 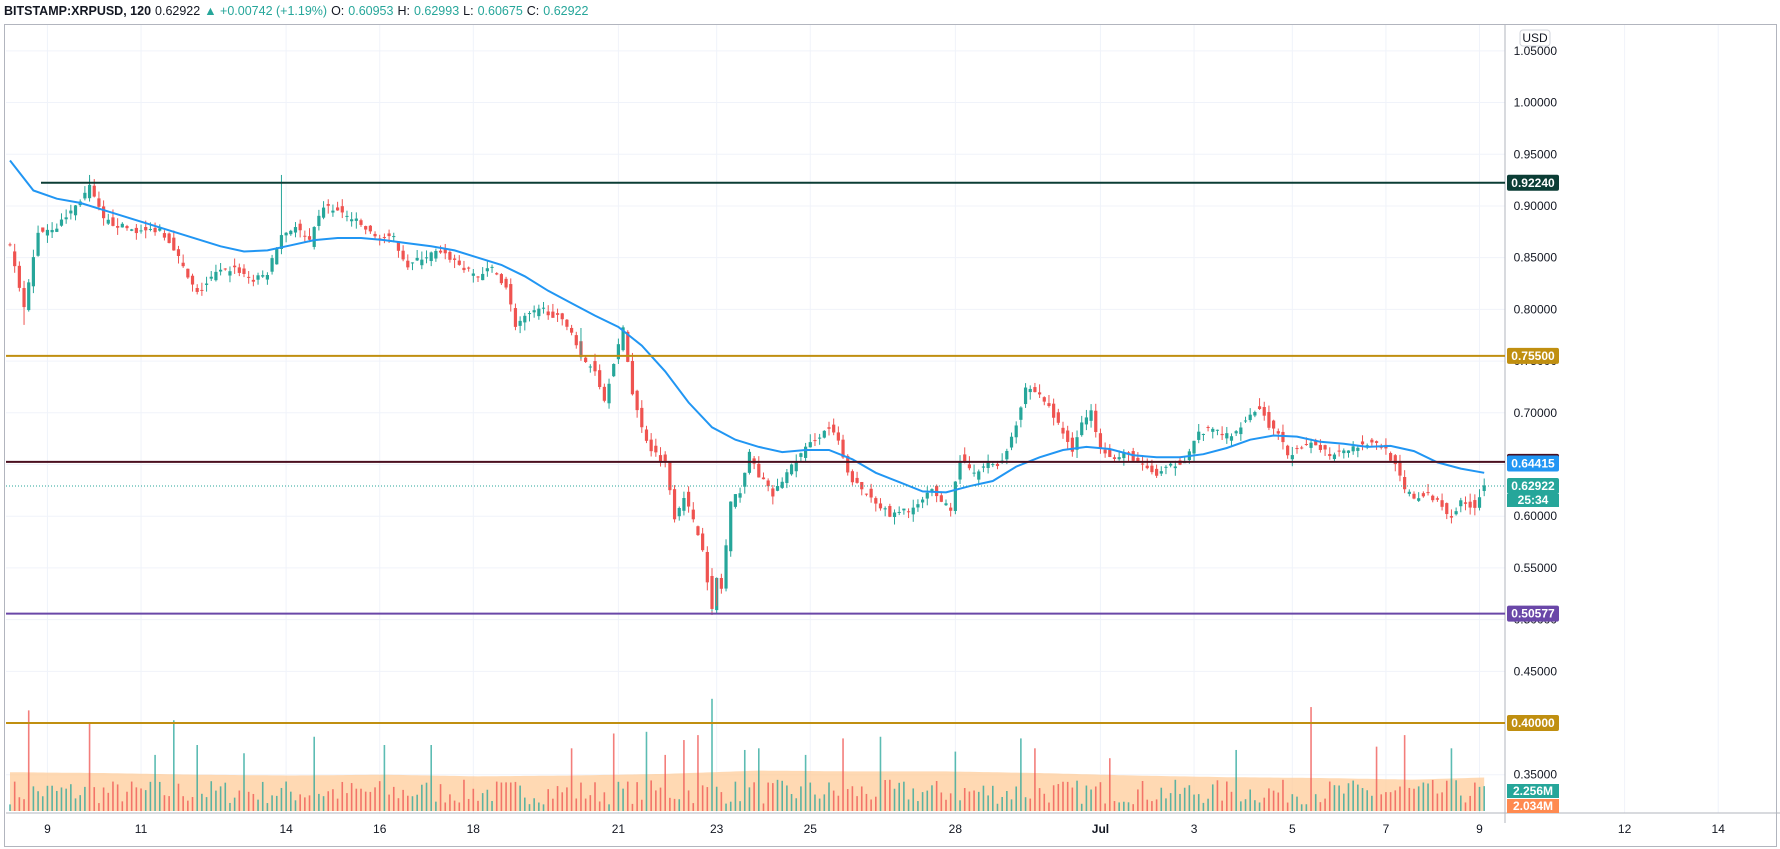 What do you see at coordinates (1536, 206) in the screenshot?
I see `price-tick-label: 0.90000` at bounding box center [1536, 206].